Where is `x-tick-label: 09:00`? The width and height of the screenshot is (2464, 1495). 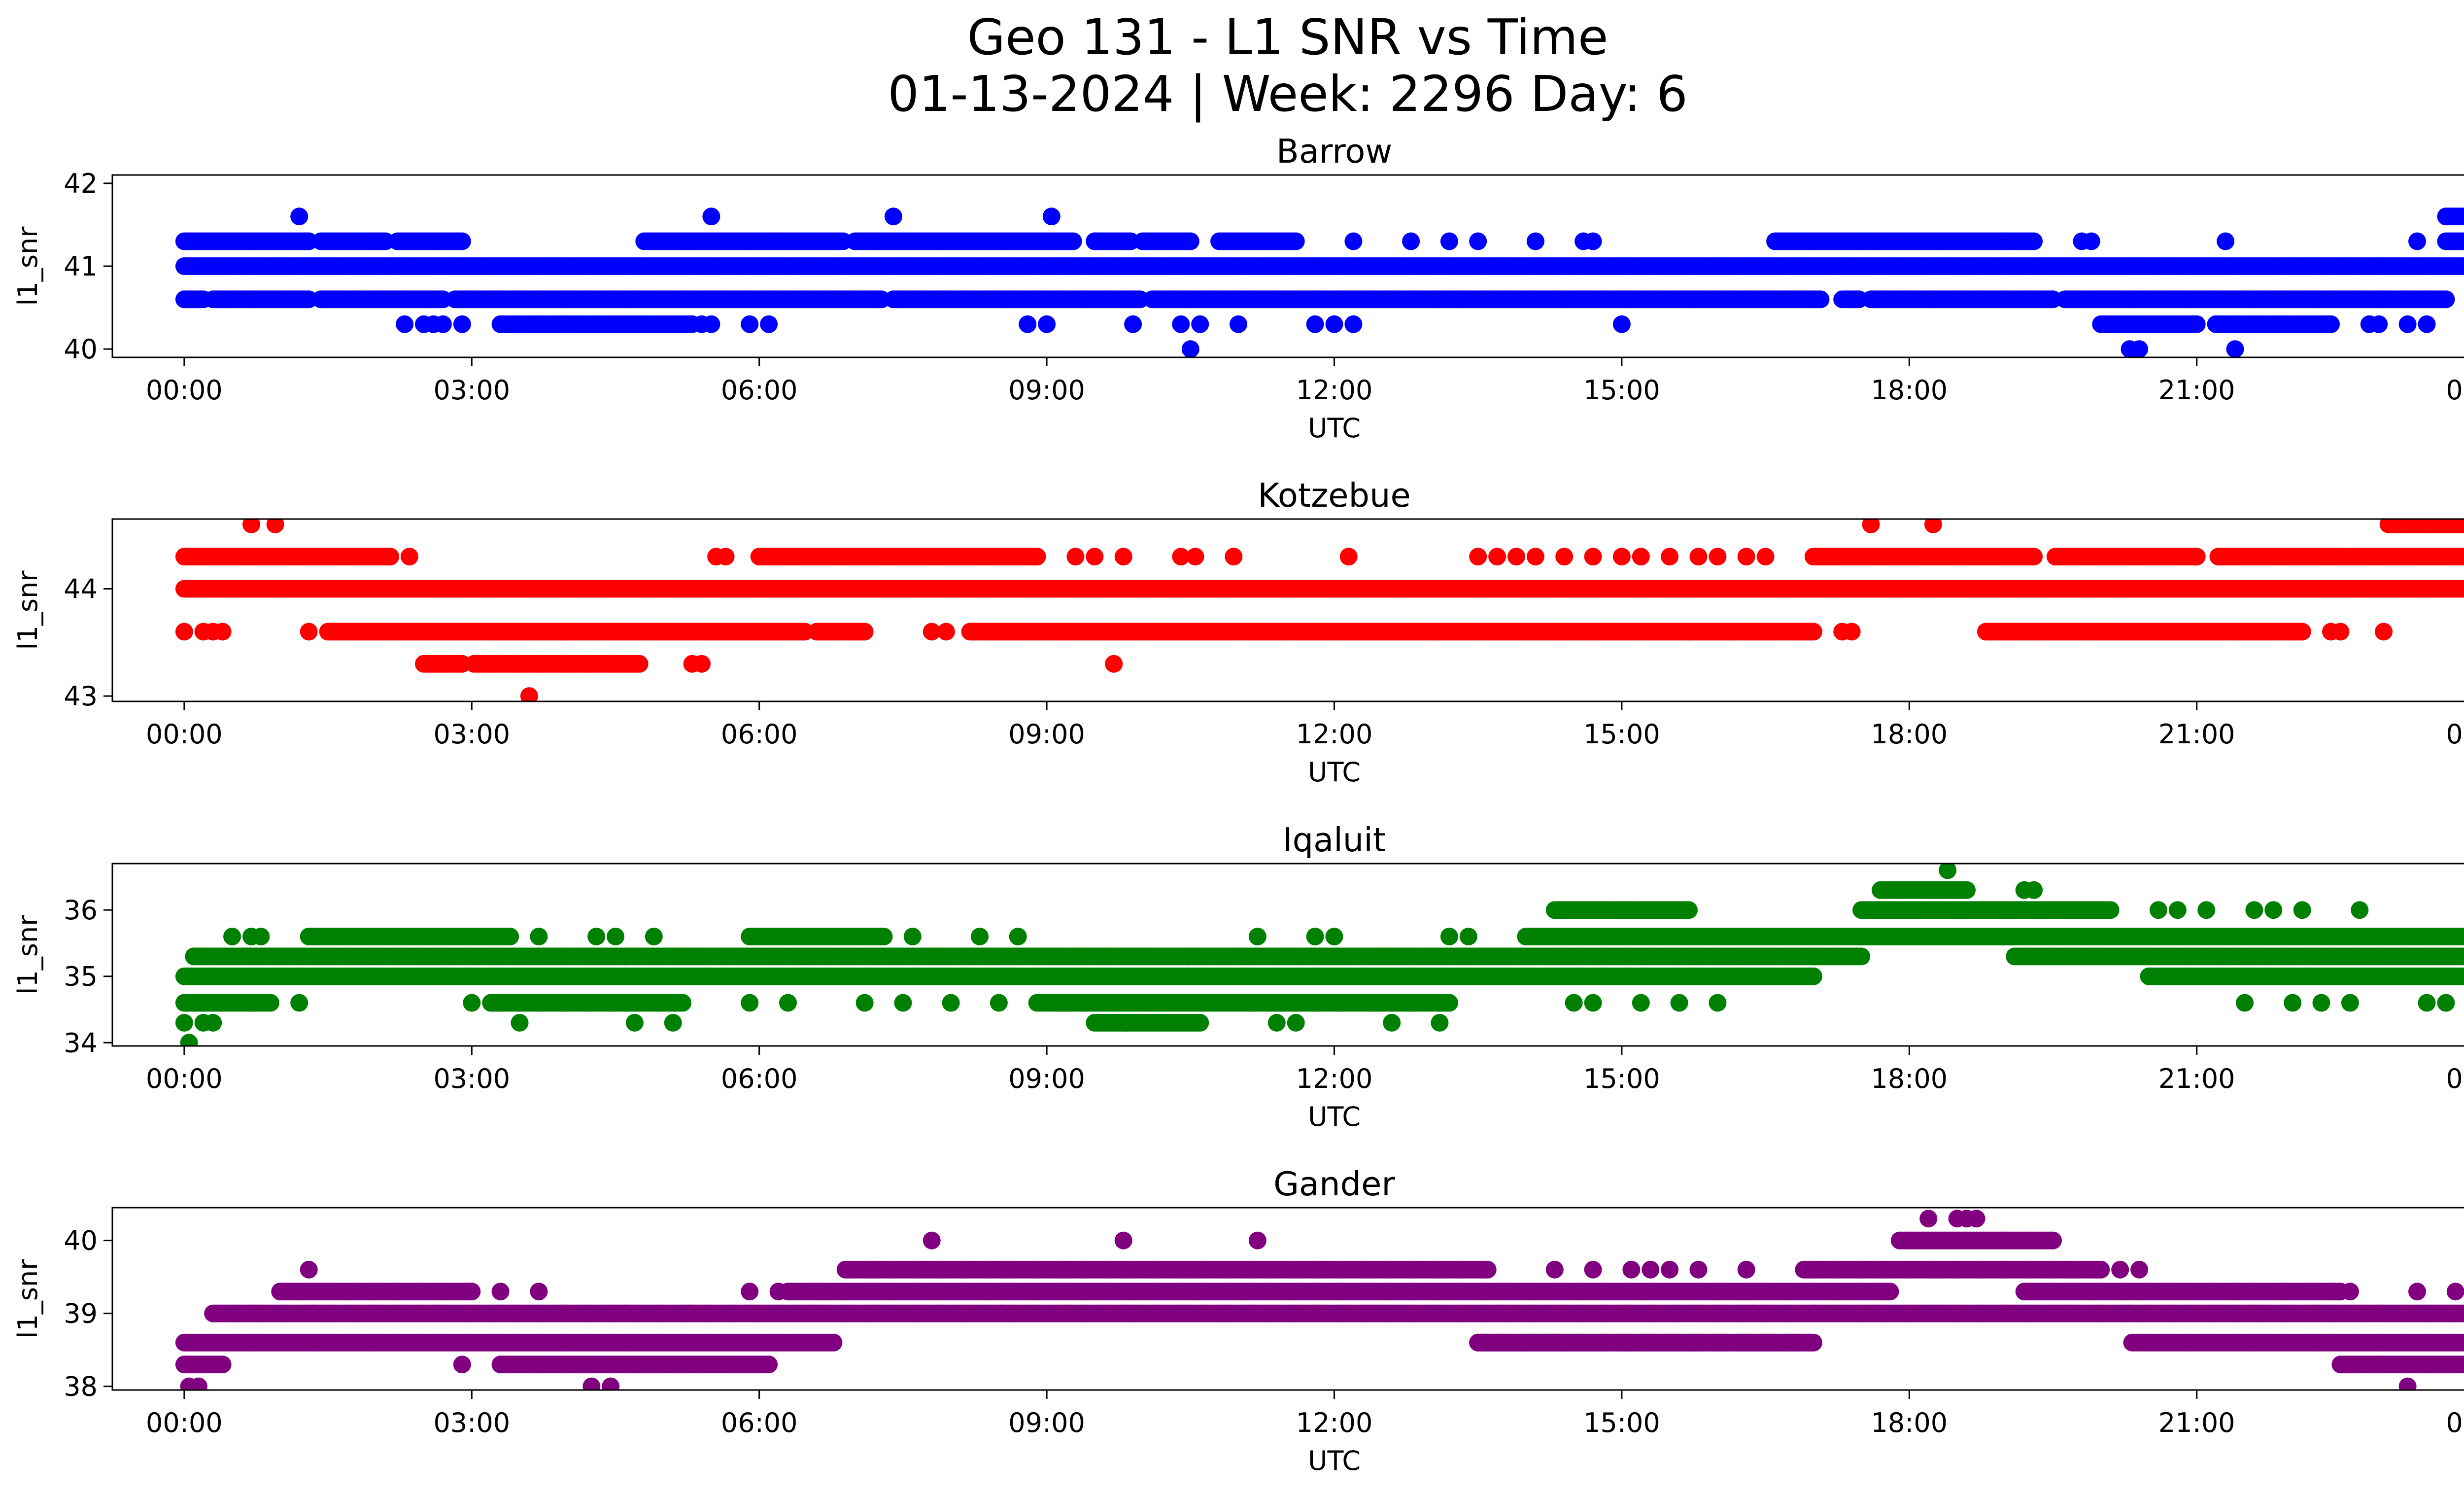 x-tick-label: 09:00 is located at coordinates (1046, 390).